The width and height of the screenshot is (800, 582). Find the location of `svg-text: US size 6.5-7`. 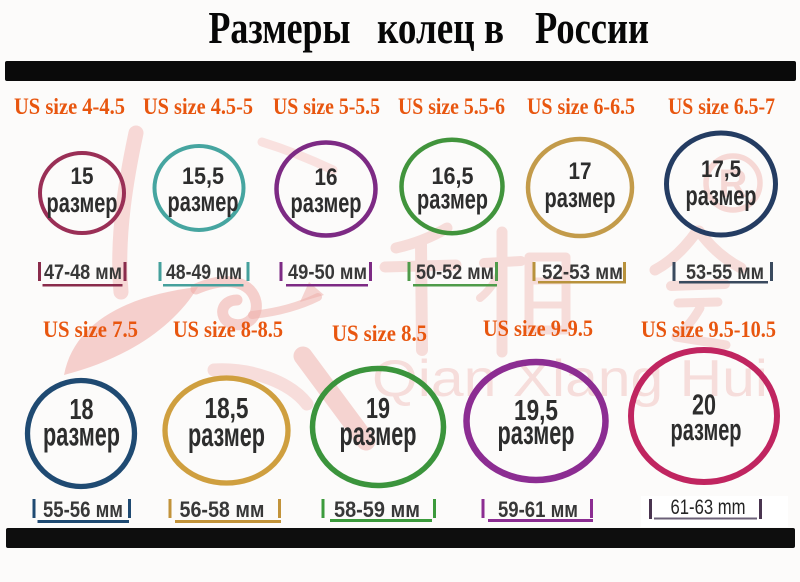

svg-text: US size 6.5-7 is located at coordinates (721, 106).